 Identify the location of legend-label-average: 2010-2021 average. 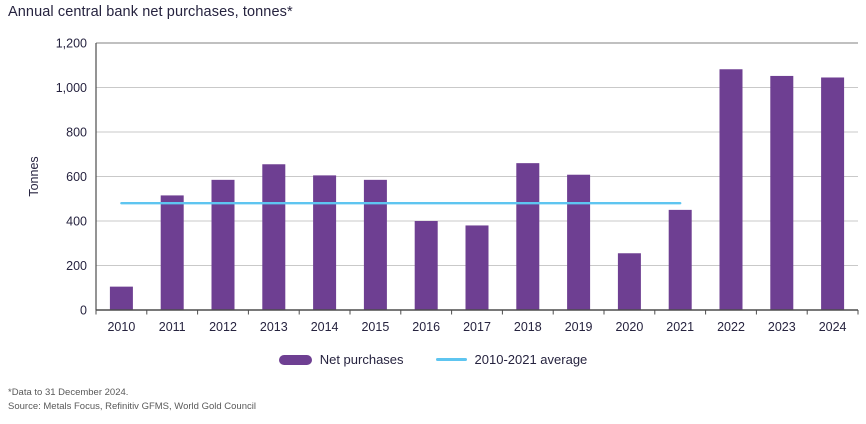
(531, 359).